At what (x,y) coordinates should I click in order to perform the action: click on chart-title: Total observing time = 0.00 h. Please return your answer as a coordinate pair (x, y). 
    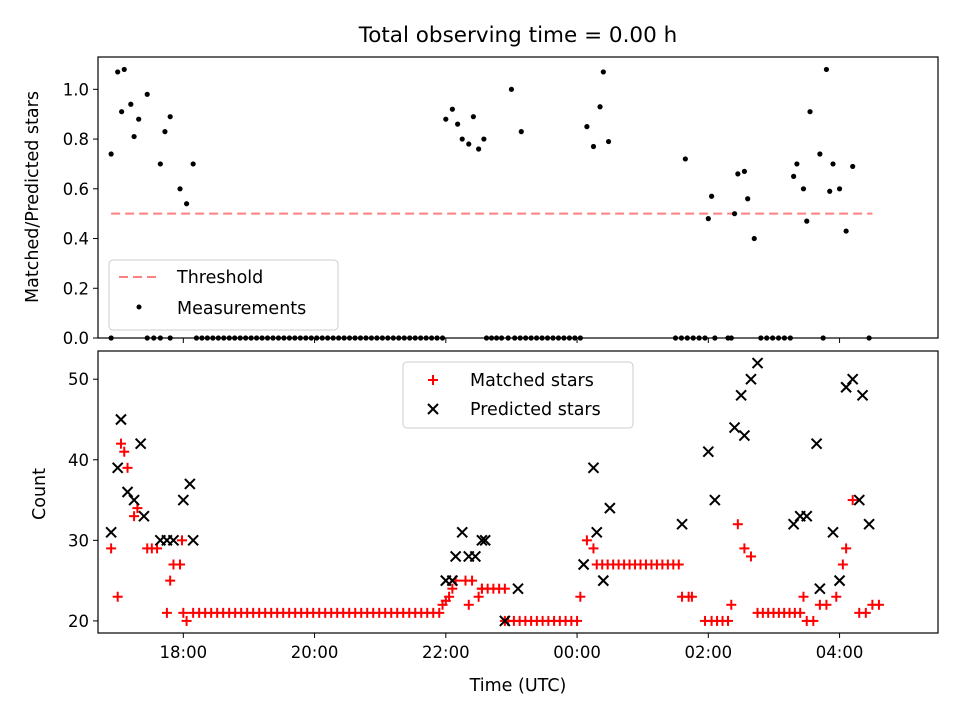
    Looking at the image, I should click on (518, 35).